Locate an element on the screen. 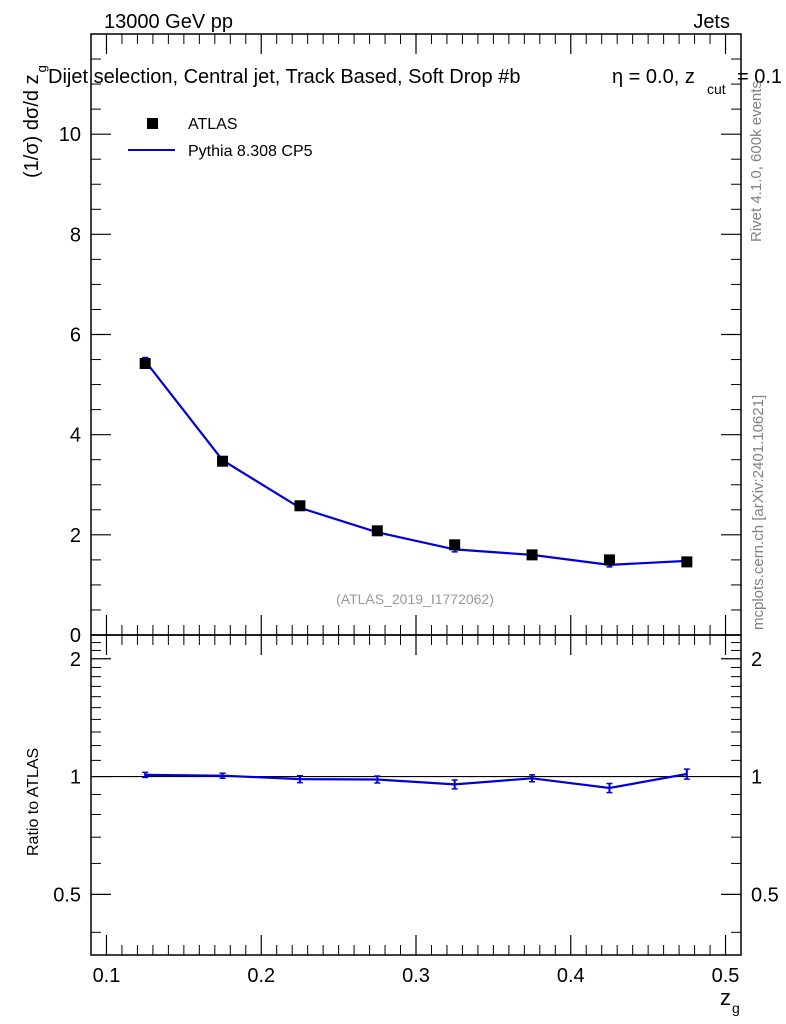  ratio-tick-label-right: 2 is located at coordinates (756, 660).